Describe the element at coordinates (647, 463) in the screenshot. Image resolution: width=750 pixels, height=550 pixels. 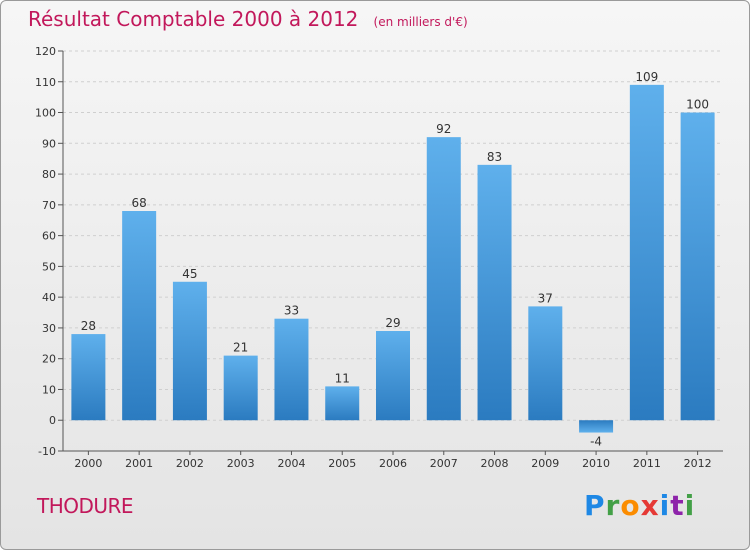
I see `x-tick-label: 2011` at that location.